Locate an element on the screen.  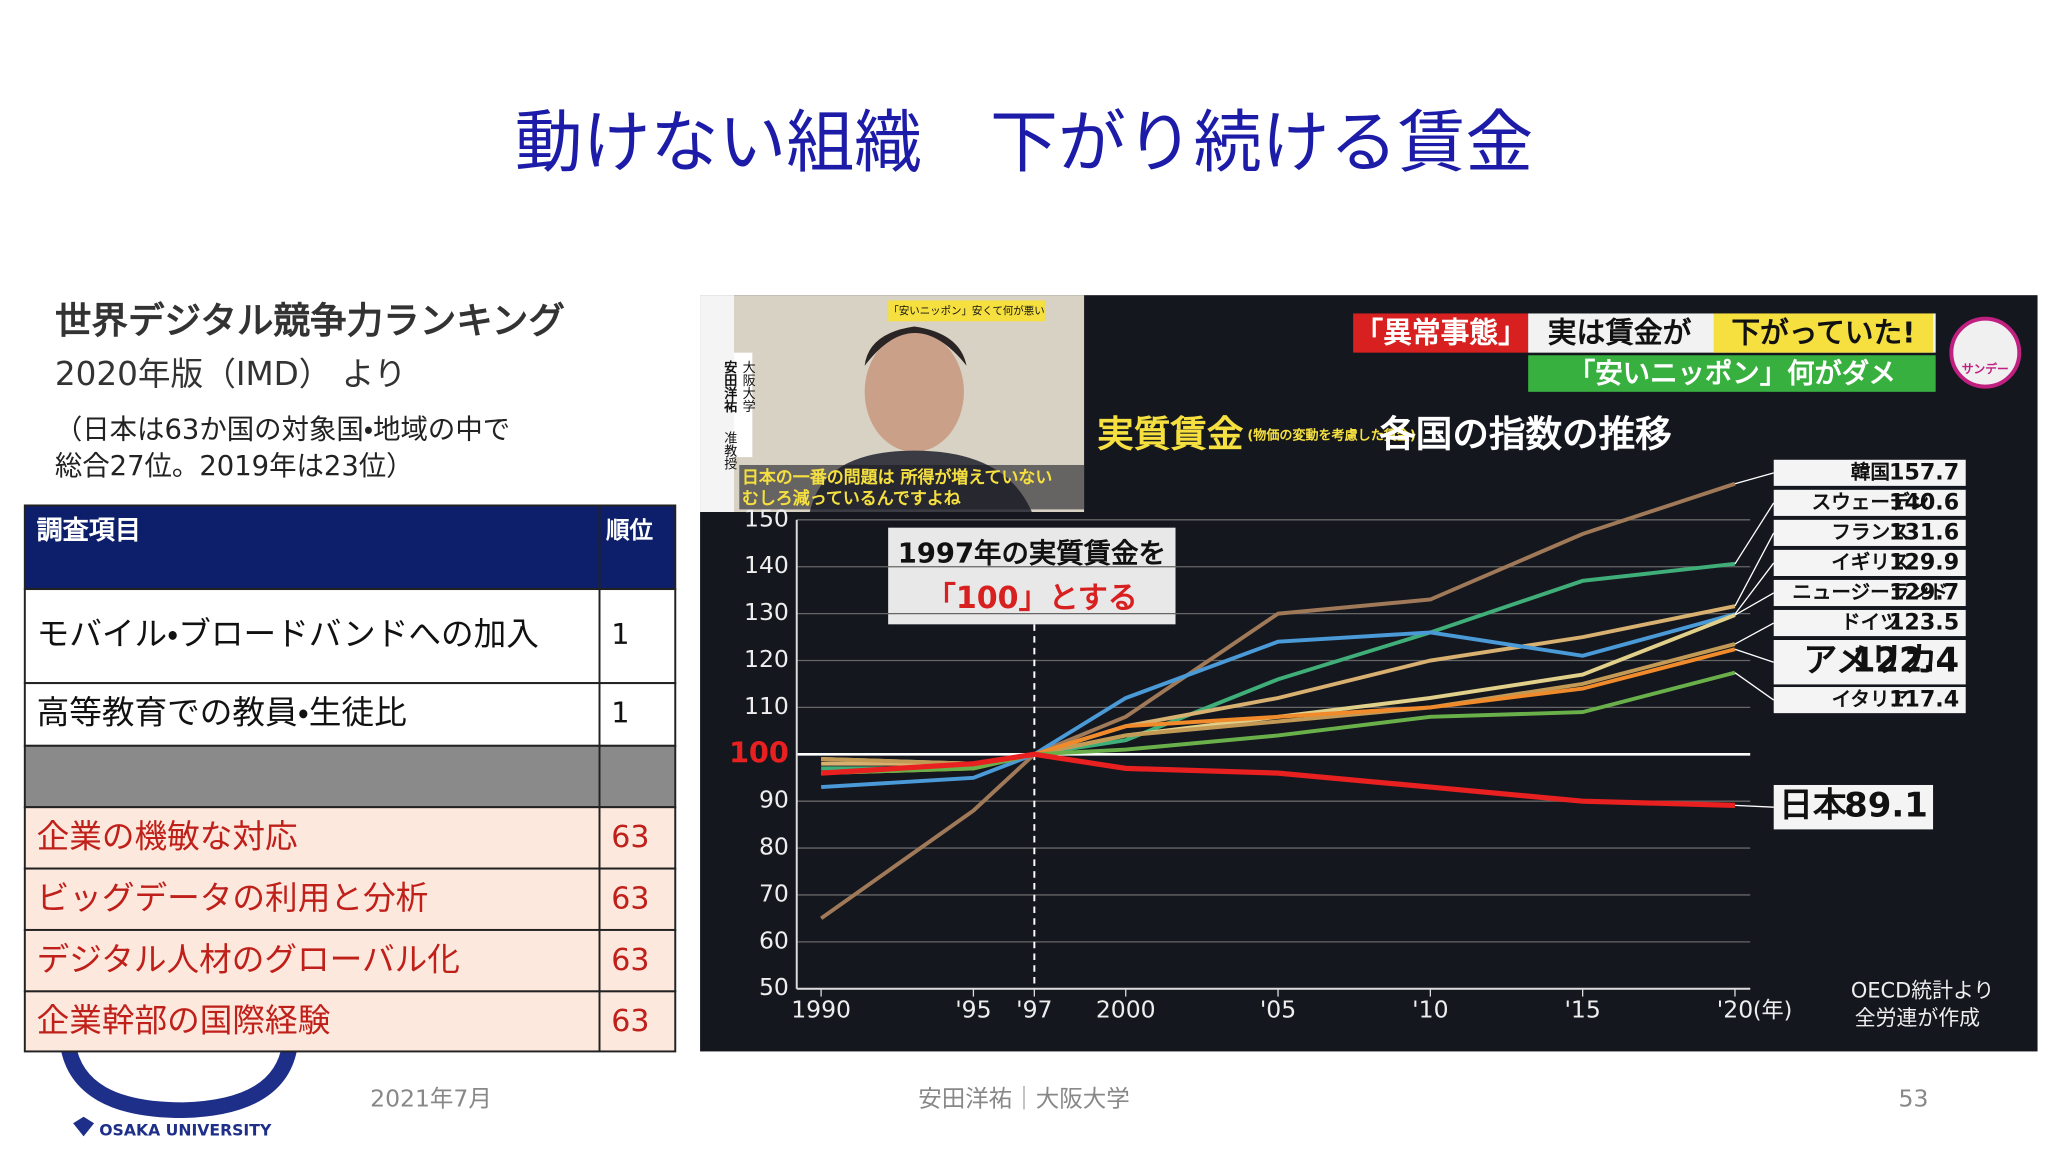
legend-label: ドイツ is located at coordinates (1870, 622).